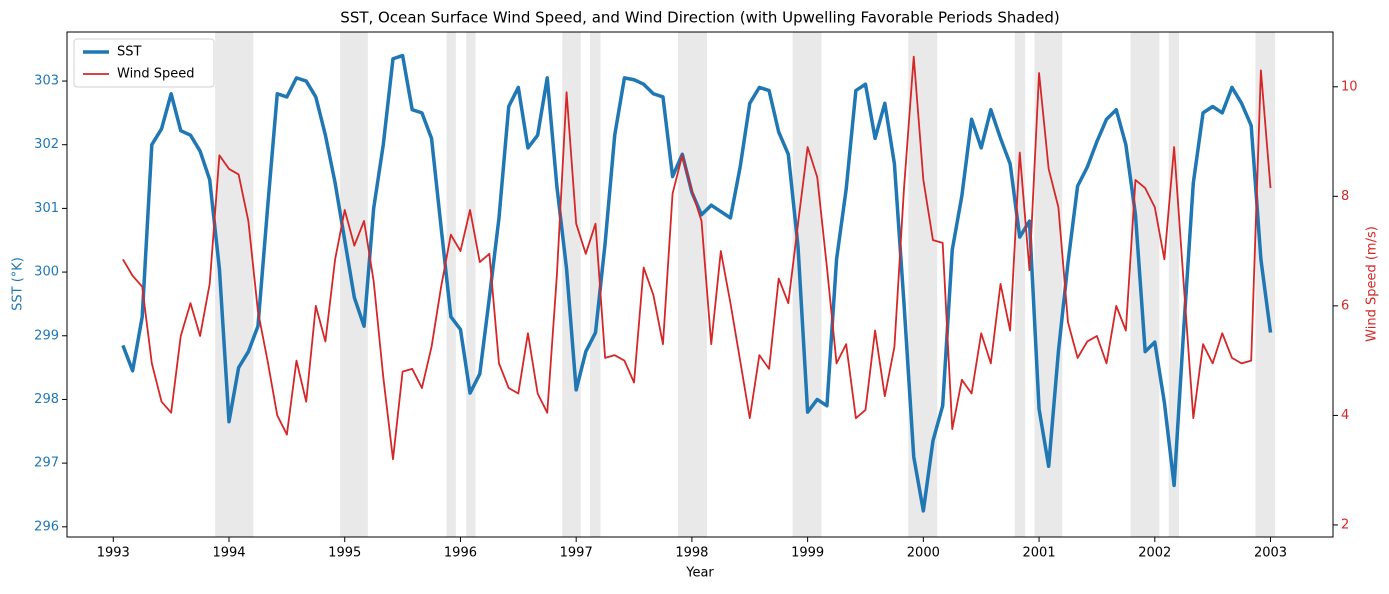 The height and width of the screenshot is (594, 1389). Describe the element at coordinates (46, 208) in the screenshot. I see `y-tick-label: 301` at that location.